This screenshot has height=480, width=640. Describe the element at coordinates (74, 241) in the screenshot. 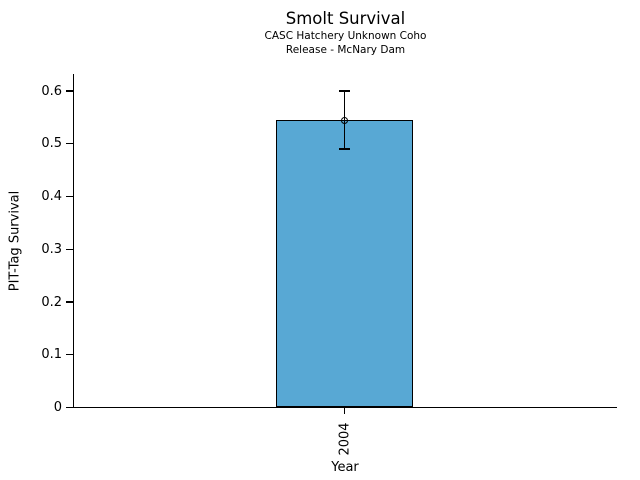

I see `y-axis-spine` at that location.